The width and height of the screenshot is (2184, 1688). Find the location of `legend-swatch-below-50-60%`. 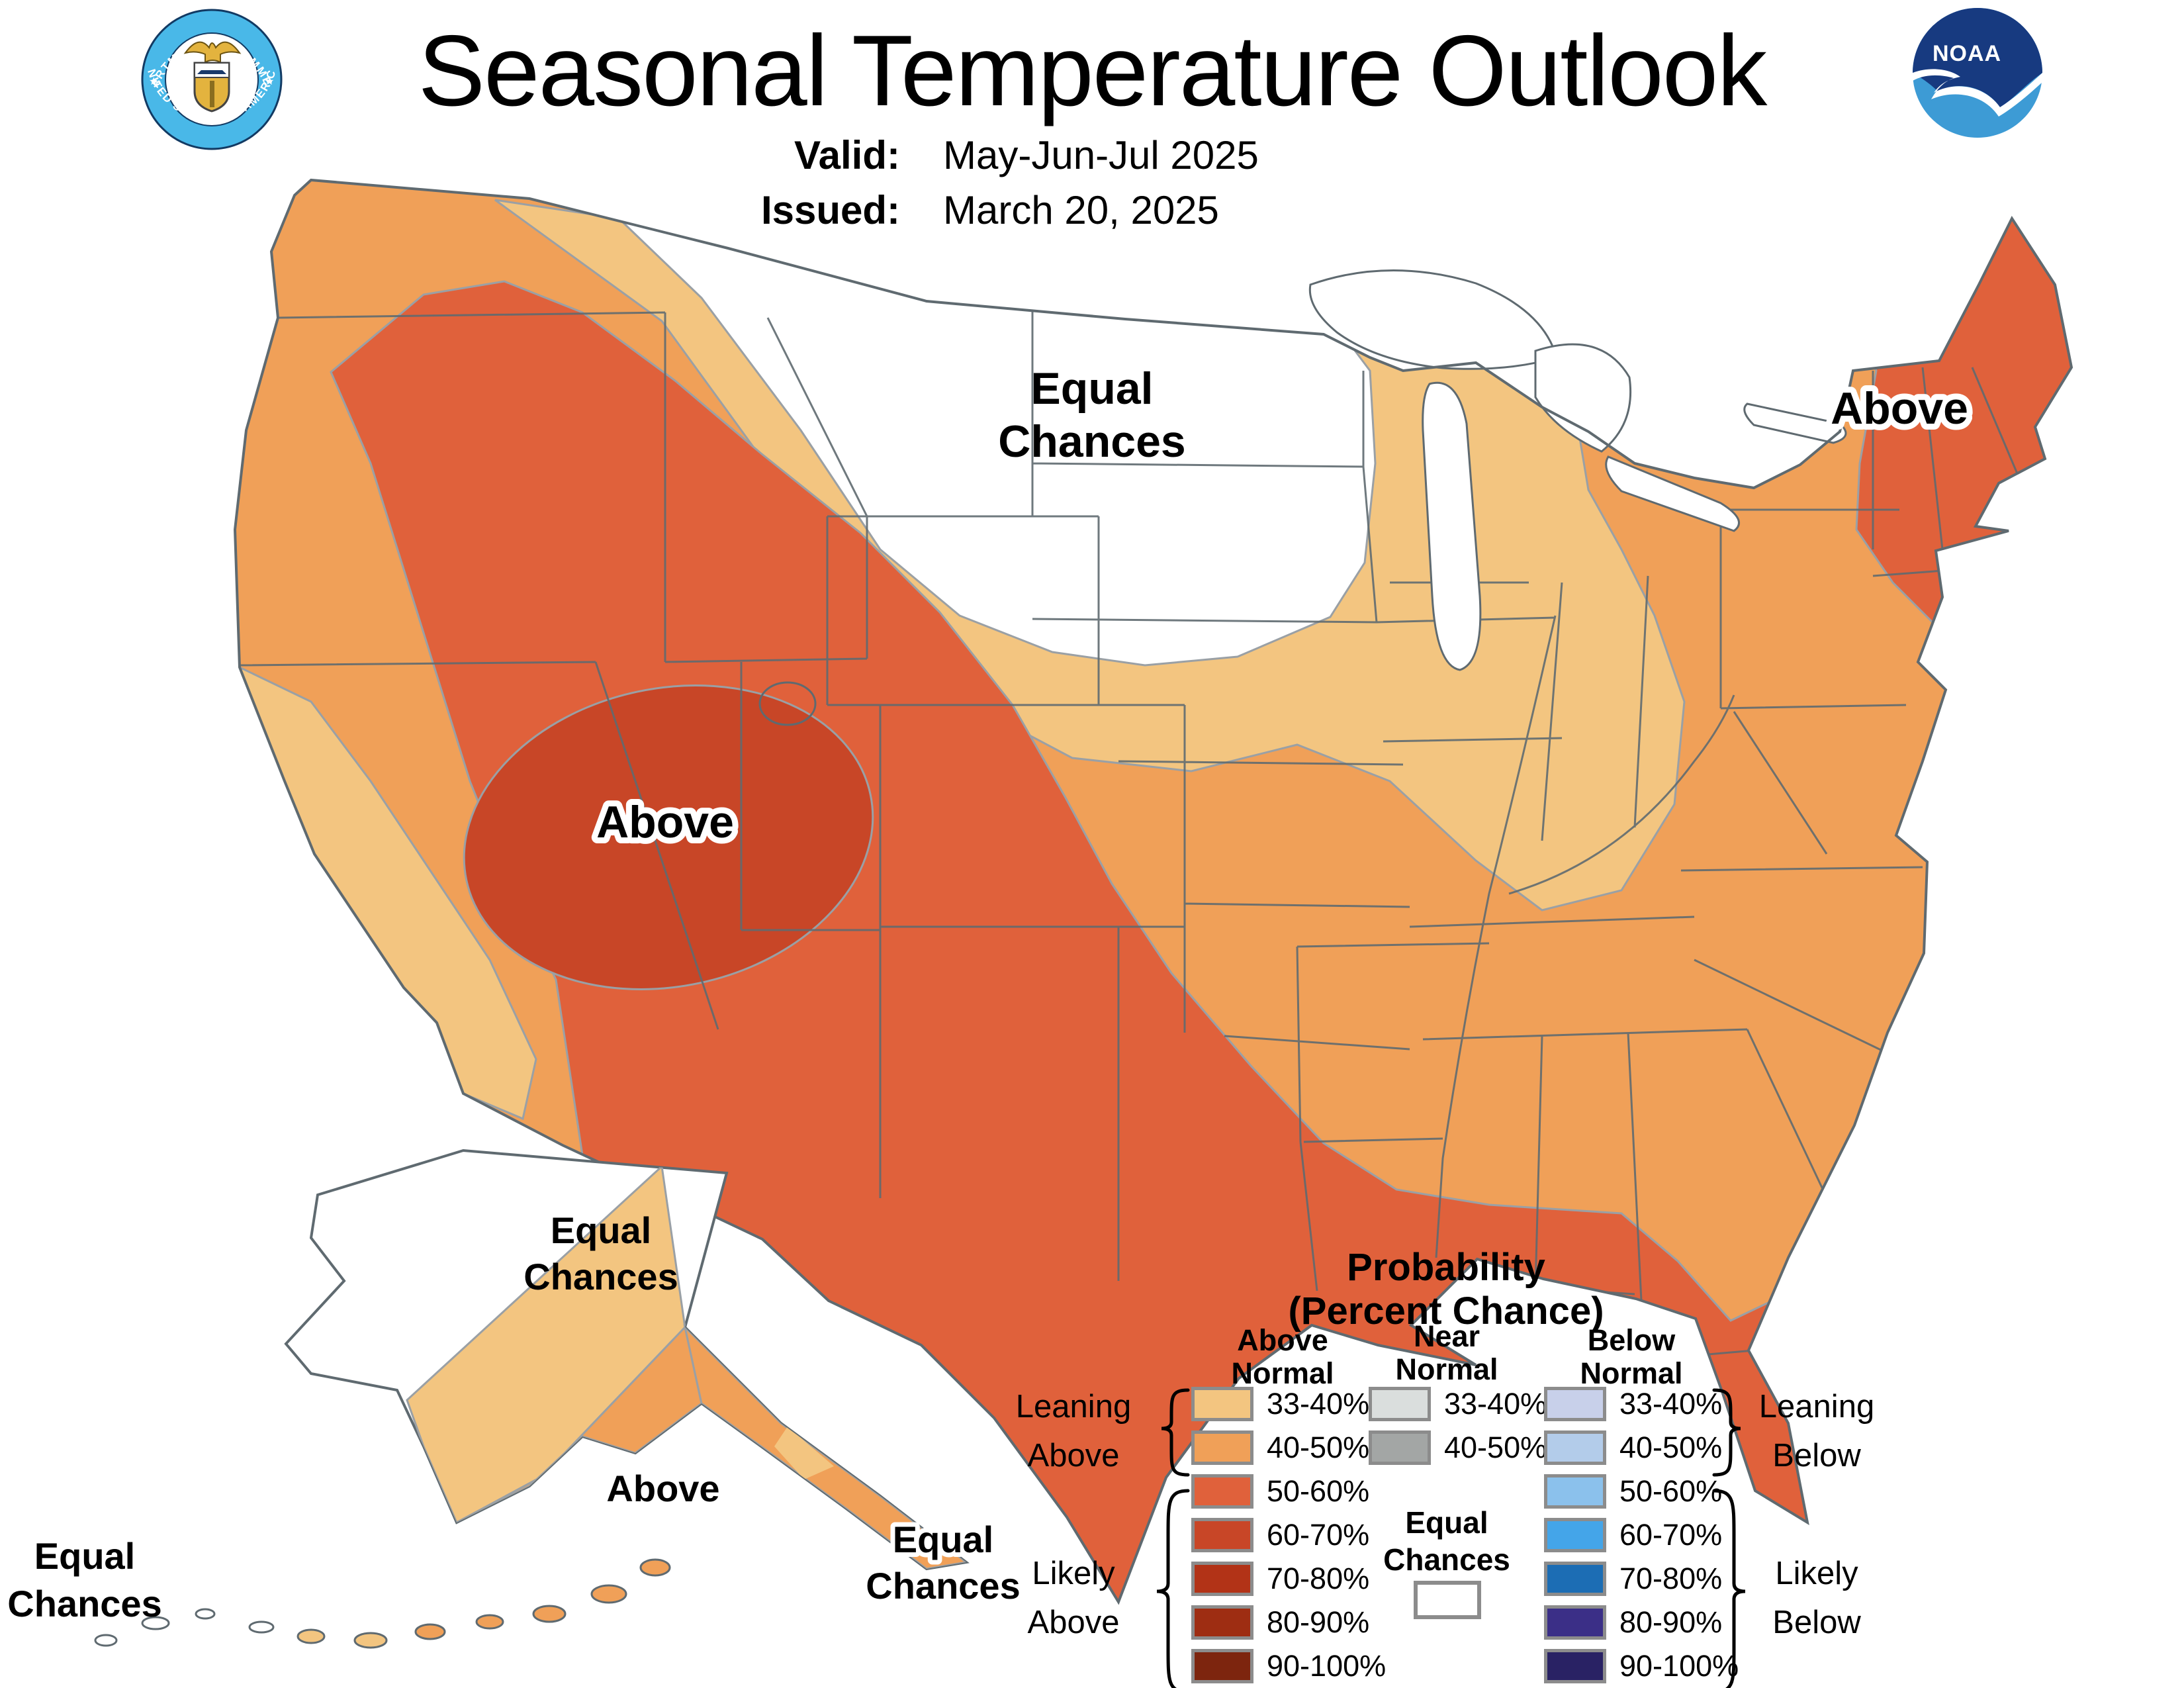

legend-swatch-below-50-60% is located at coordinates (1575, 1491).